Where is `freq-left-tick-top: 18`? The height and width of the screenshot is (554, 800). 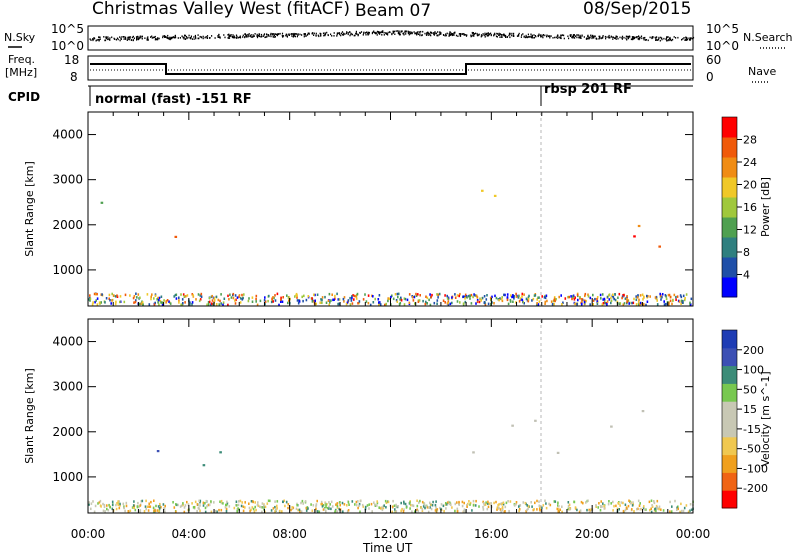 freq-left-tick-top: 18 is located at coordinates (71, 60).